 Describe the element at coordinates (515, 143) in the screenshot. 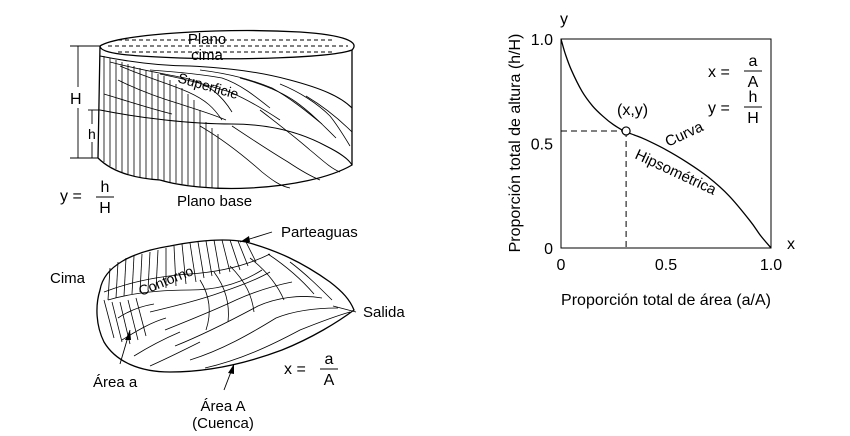

I see `y-axis-label: Proporción total de altura (h/H)` at that location.